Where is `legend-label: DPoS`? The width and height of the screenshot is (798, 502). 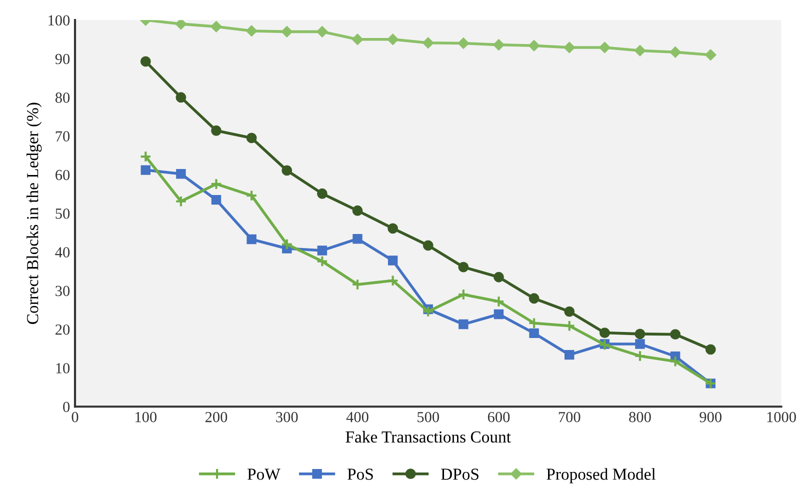 legend-label: DPoS is located at coordinates (459, 474).